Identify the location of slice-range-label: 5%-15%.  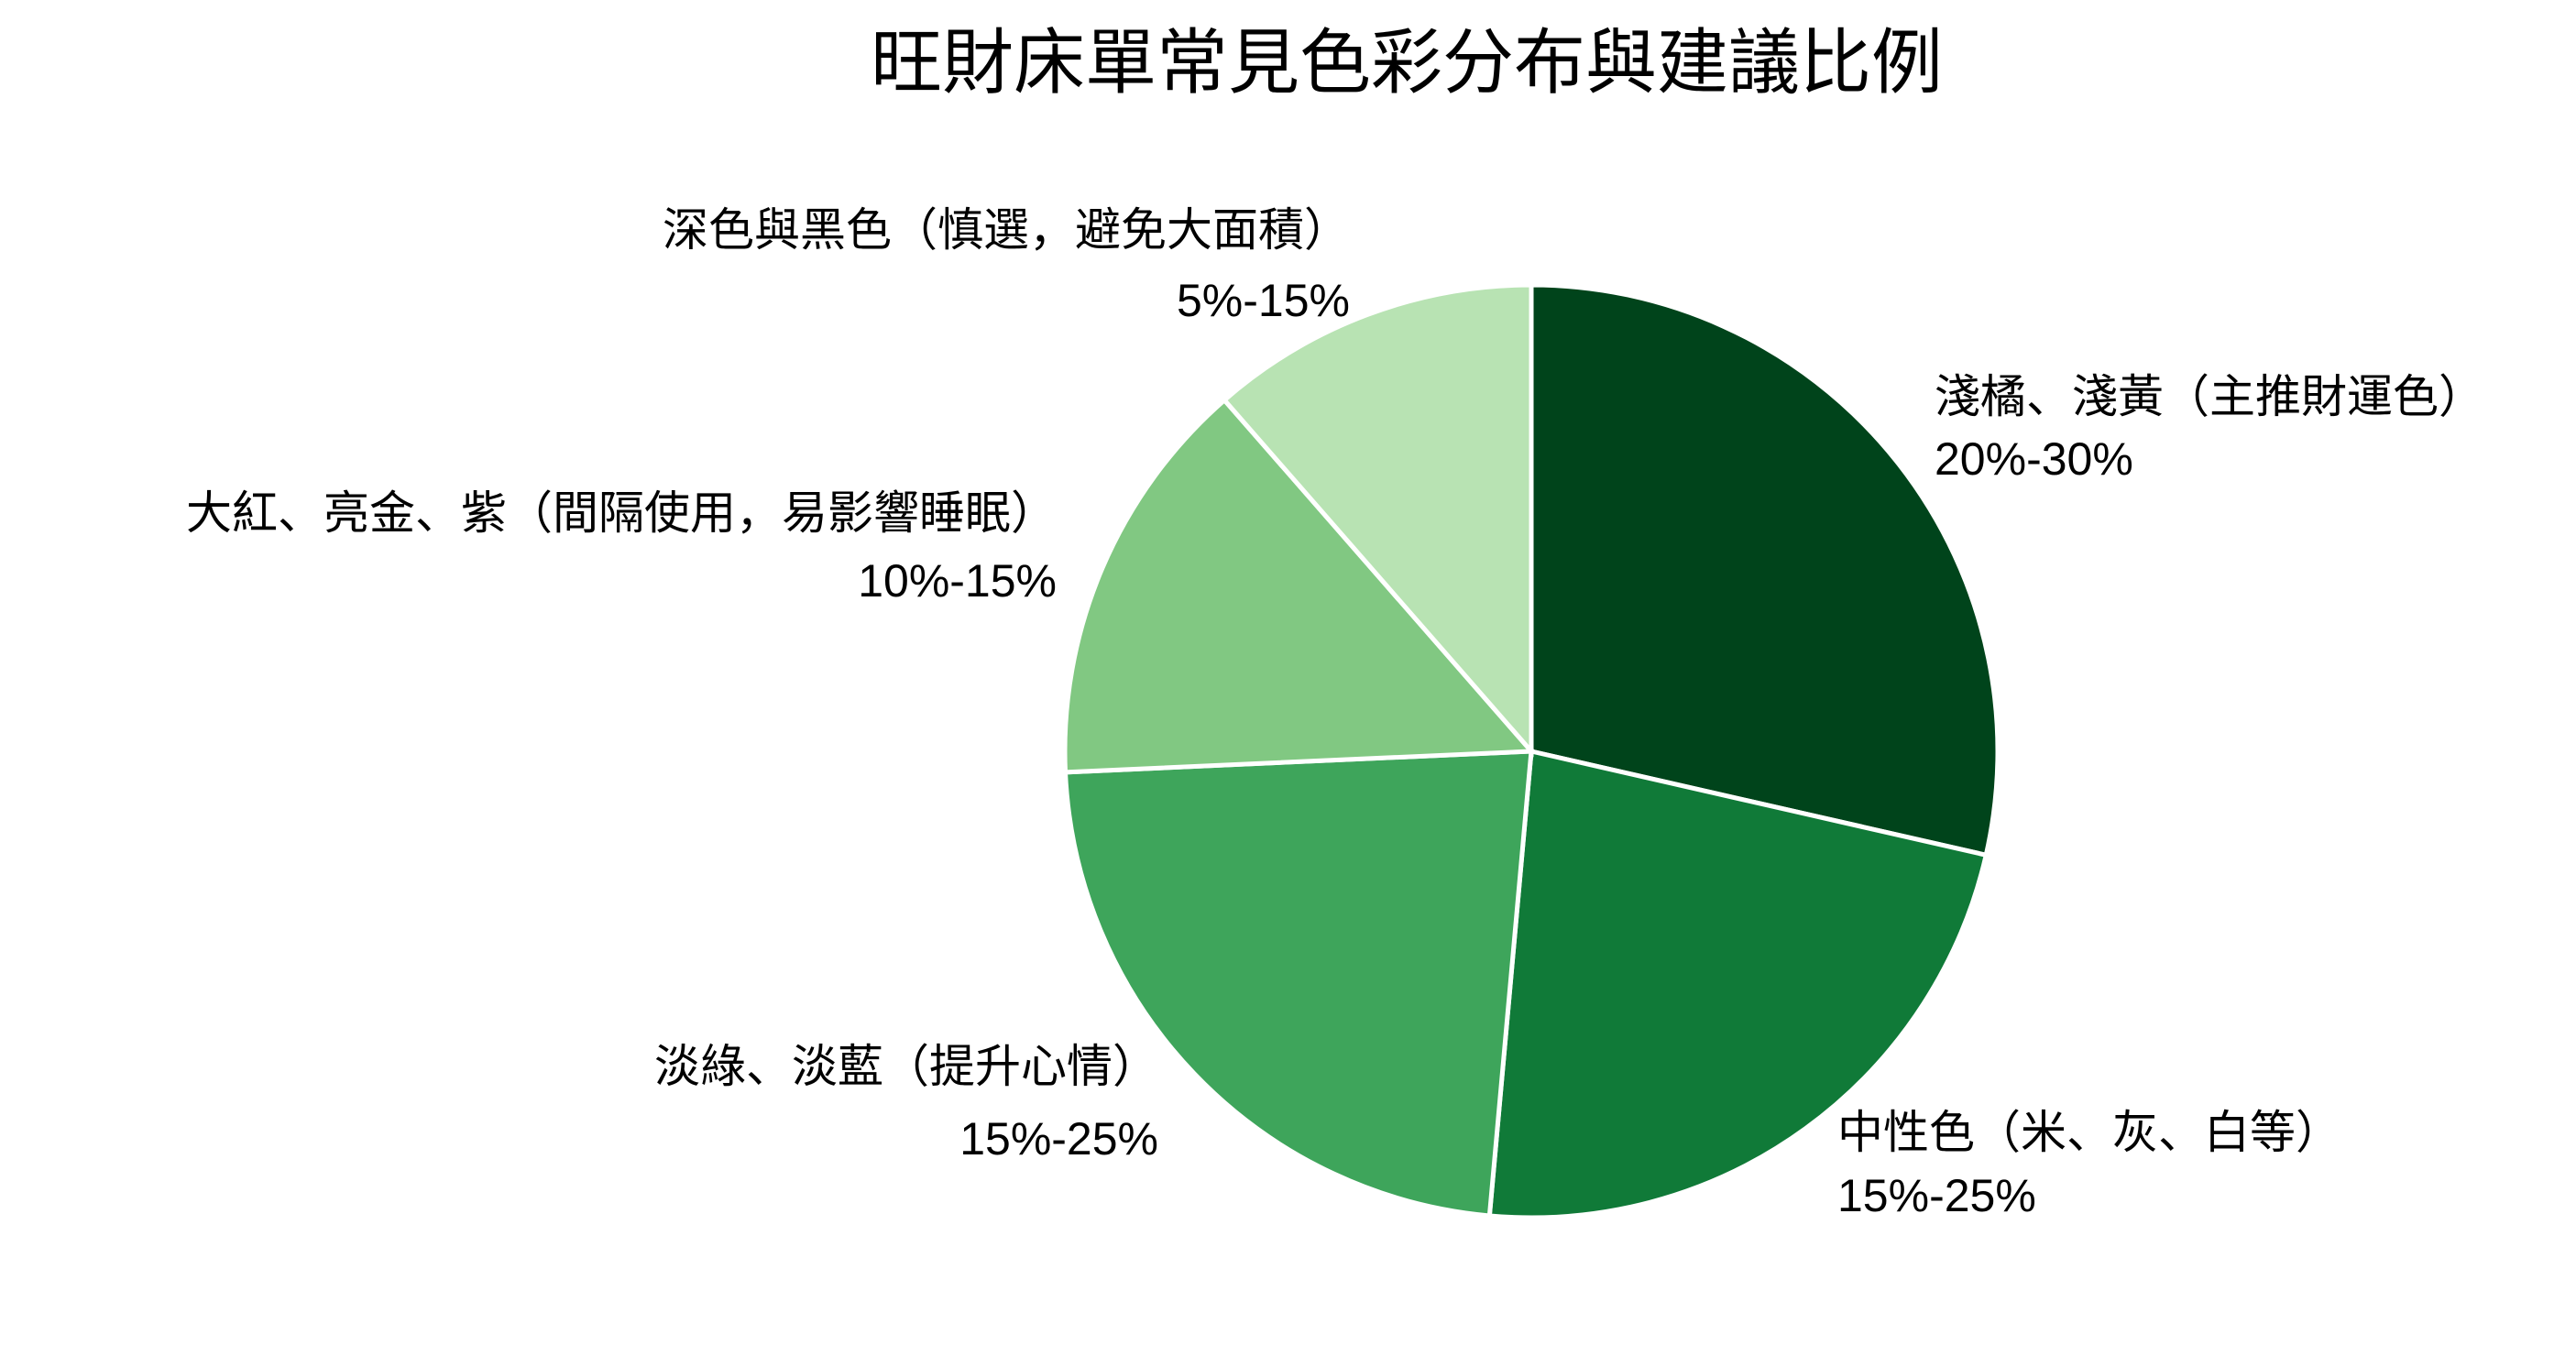
(1263, 300).